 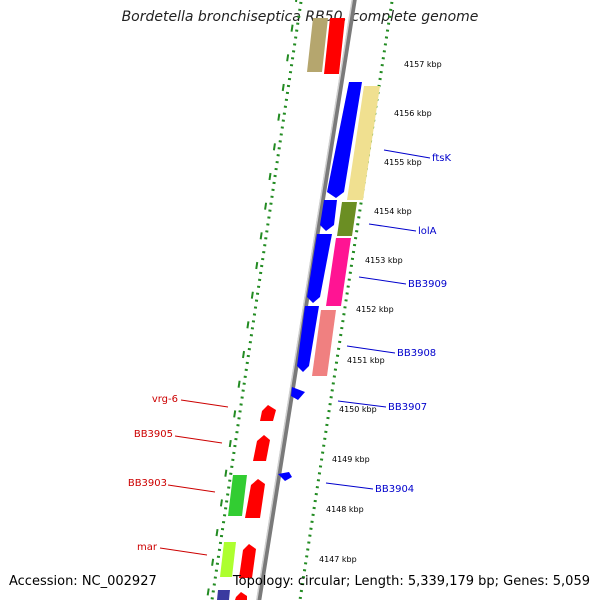 What do you see at coordinates (308, 339) in the screenshot?
I see `cds-feature-bb3908` at bounding box center [308, 339].